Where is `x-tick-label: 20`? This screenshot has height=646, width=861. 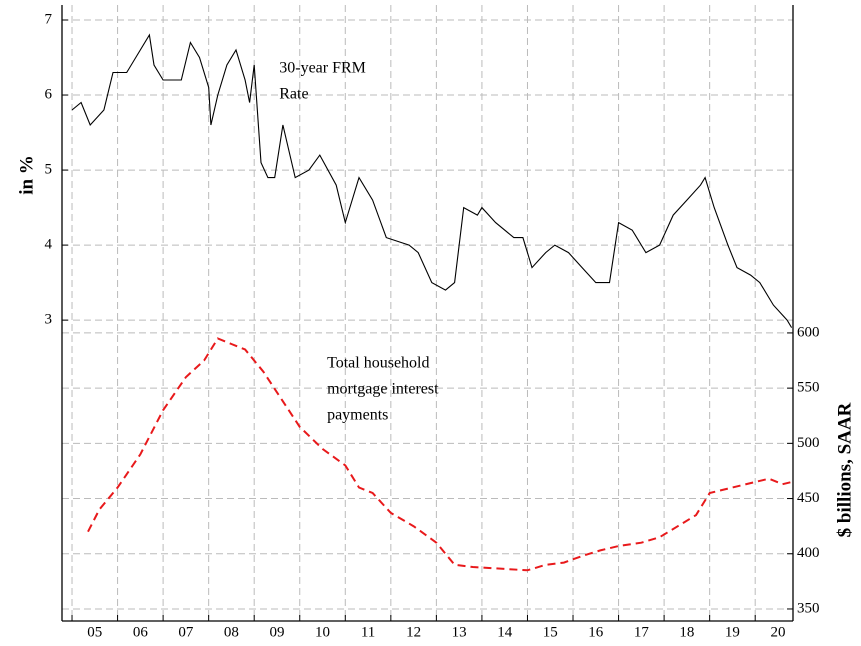
x-tick-label: 20 is located at coordinates (777, 632).